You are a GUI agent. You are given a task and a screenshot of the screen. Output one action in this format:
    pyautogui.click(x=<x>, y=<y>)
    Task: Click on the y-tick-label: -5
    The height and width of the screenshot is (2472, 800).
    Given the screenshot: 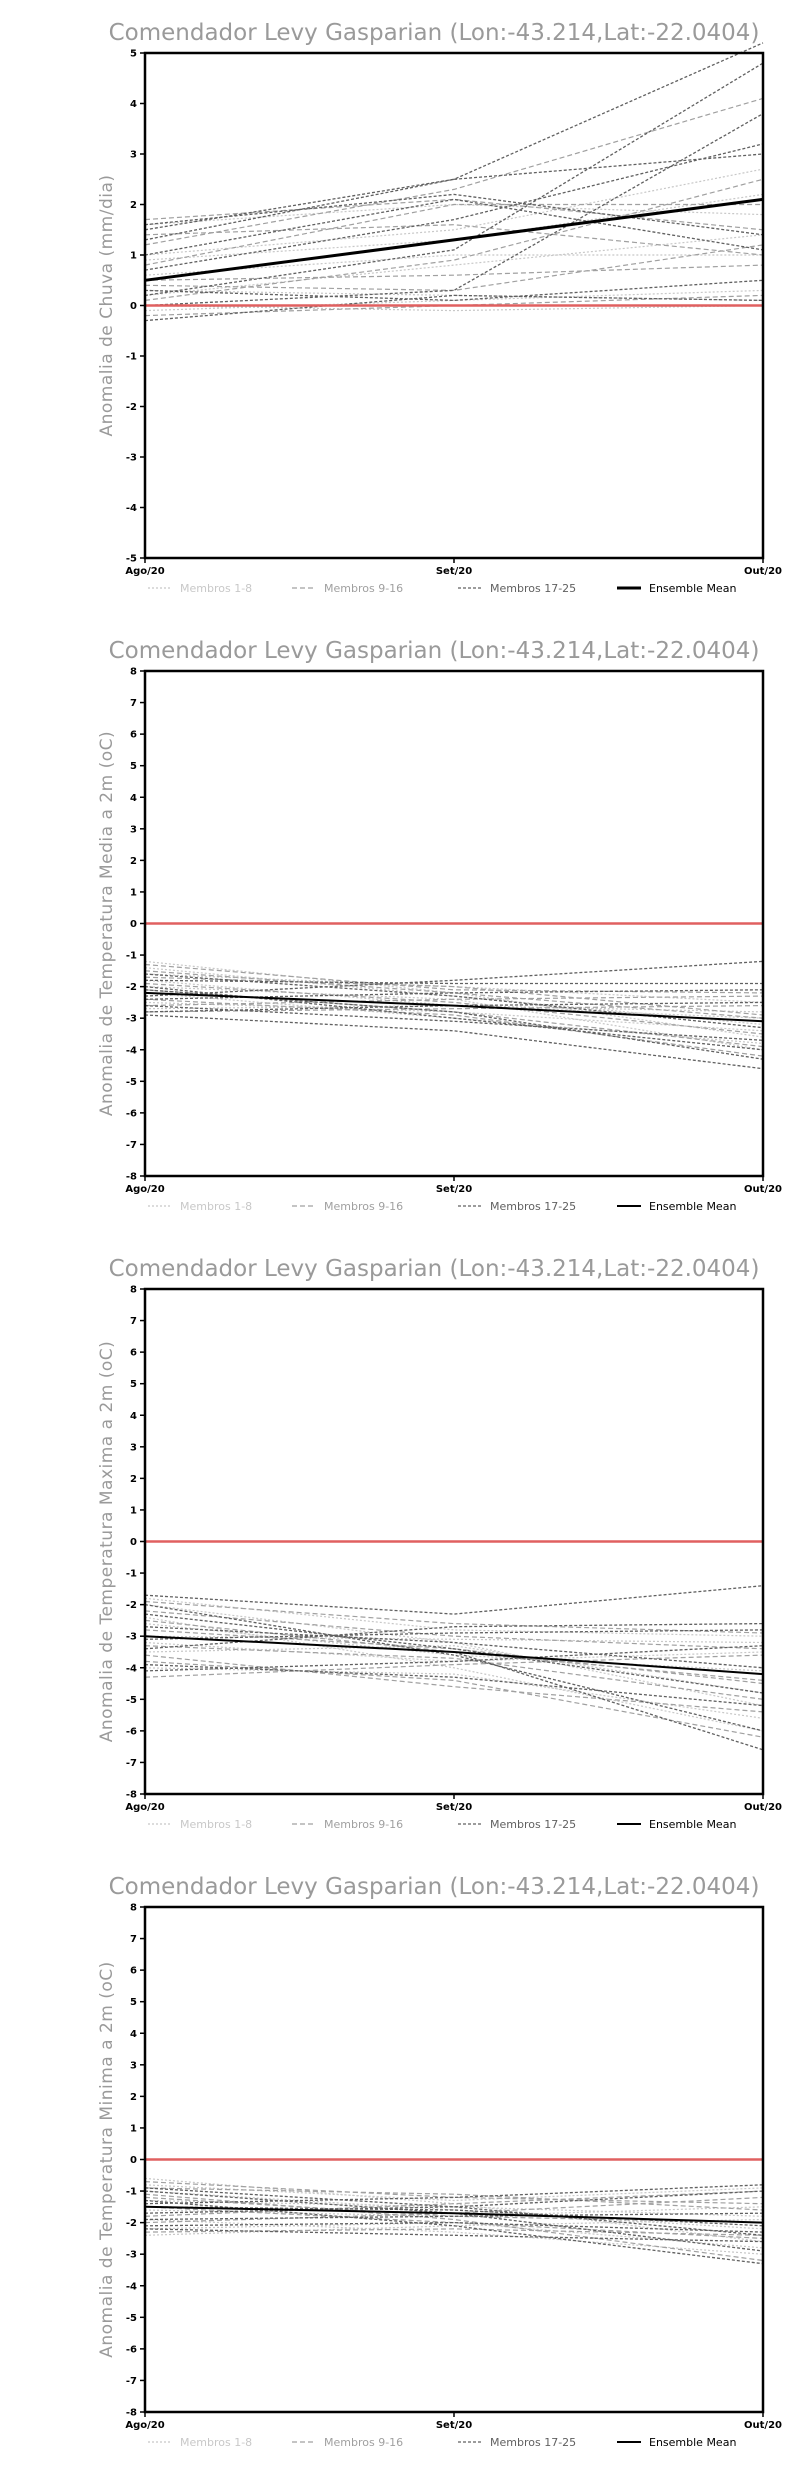 What is the action you would take?
    pyautogui.click(x=131, y=1082)
    